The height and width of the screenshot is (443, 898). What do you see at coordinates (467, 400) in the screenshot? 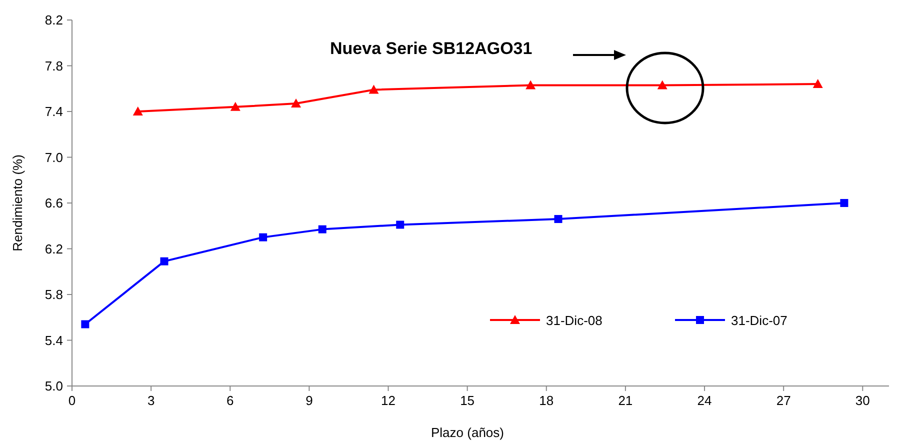
I see `x-tick-label: 15` at bounding box center [467, 400].